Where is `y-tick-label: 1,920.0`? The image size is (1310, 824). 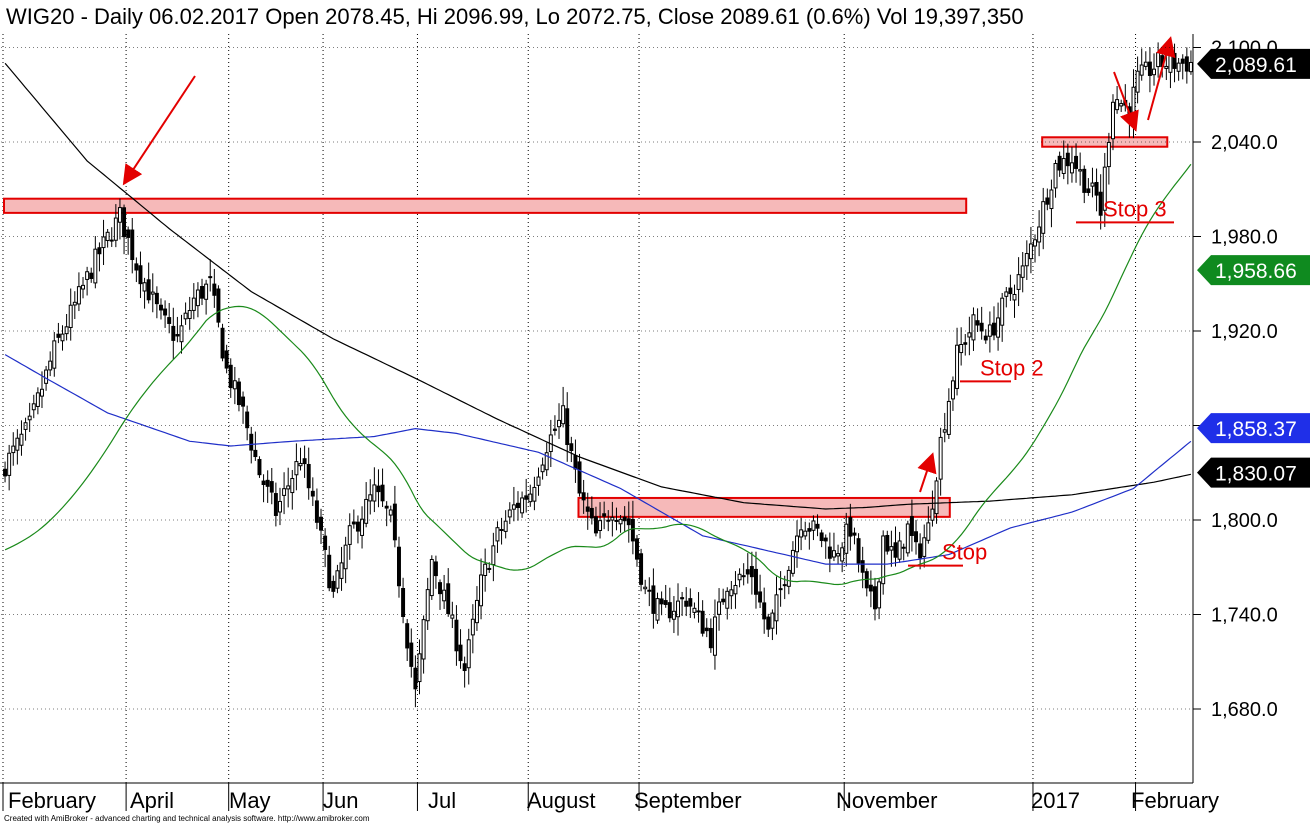
y-tick-label: 1,920.0 is located at coordinates (1244, 332).